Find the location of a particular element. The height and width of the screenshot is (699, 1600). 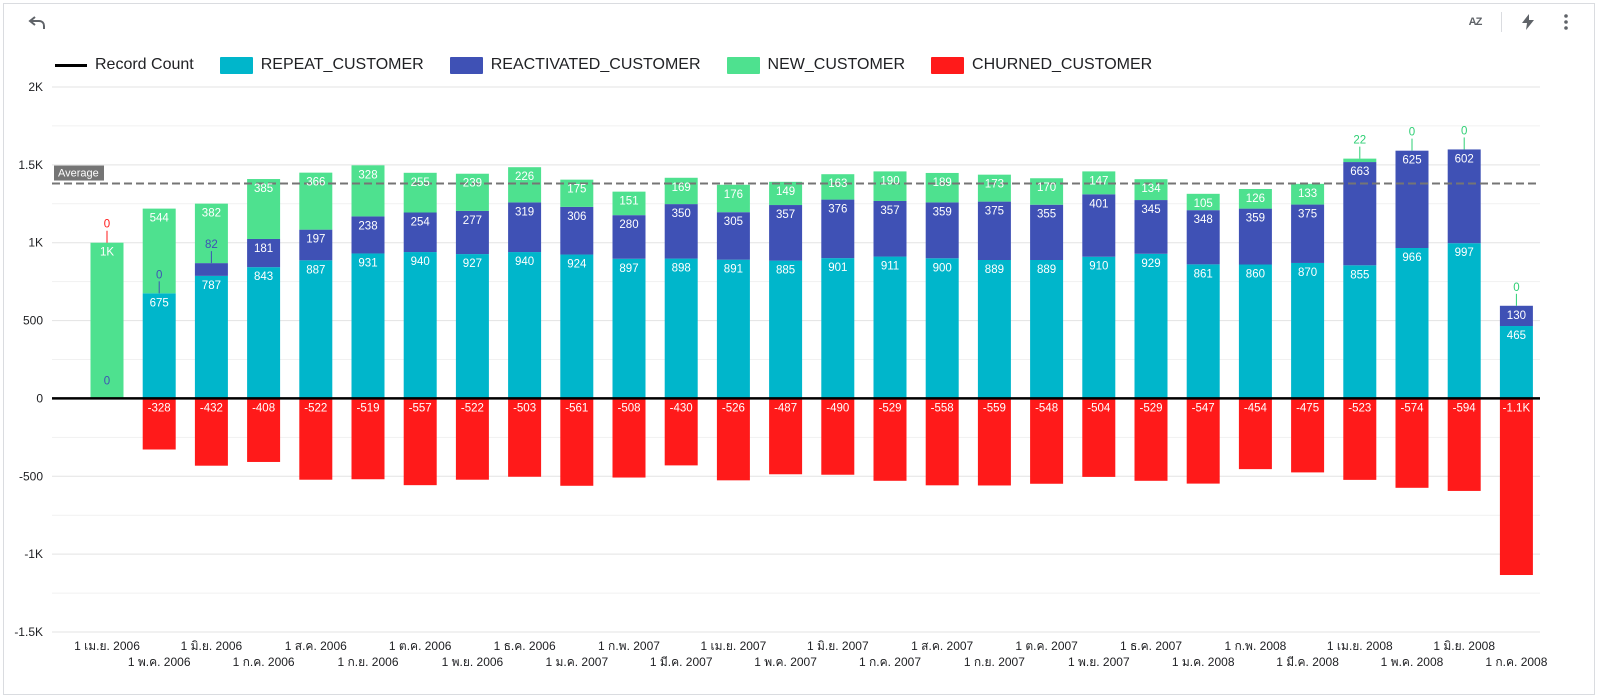

x-tick-label: 1 ก.ค. 2006 is located at coordinates (264, 662).